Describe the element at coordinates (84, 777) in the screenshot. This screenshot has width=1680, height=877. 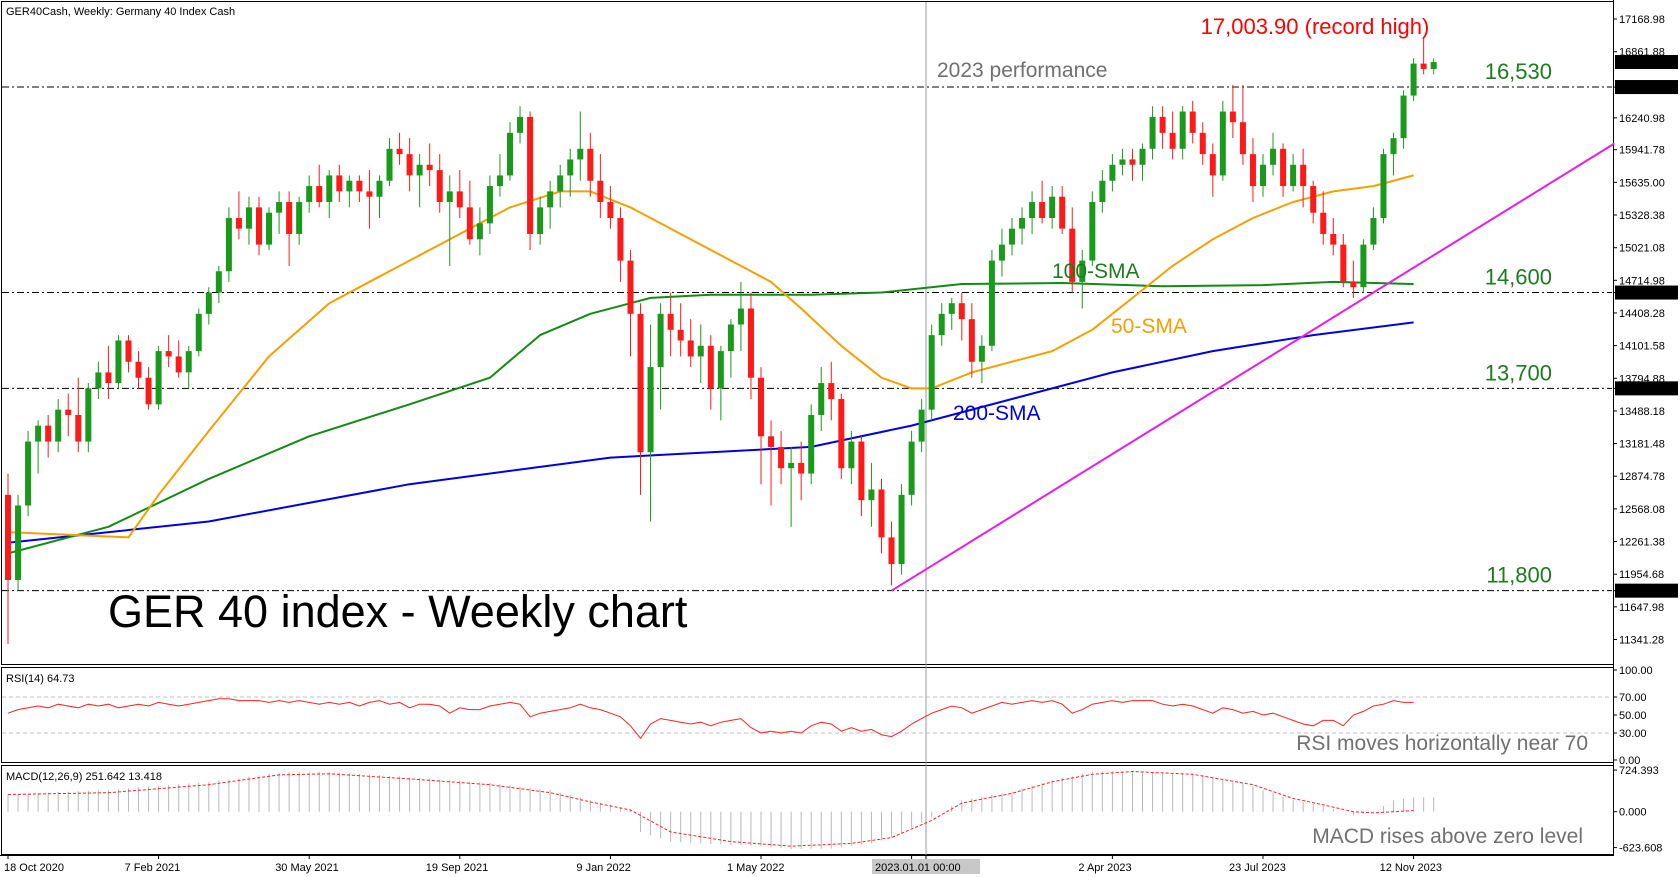
I see `macd-label: MACD(12,26,9) 251.642 13.418` at that location.